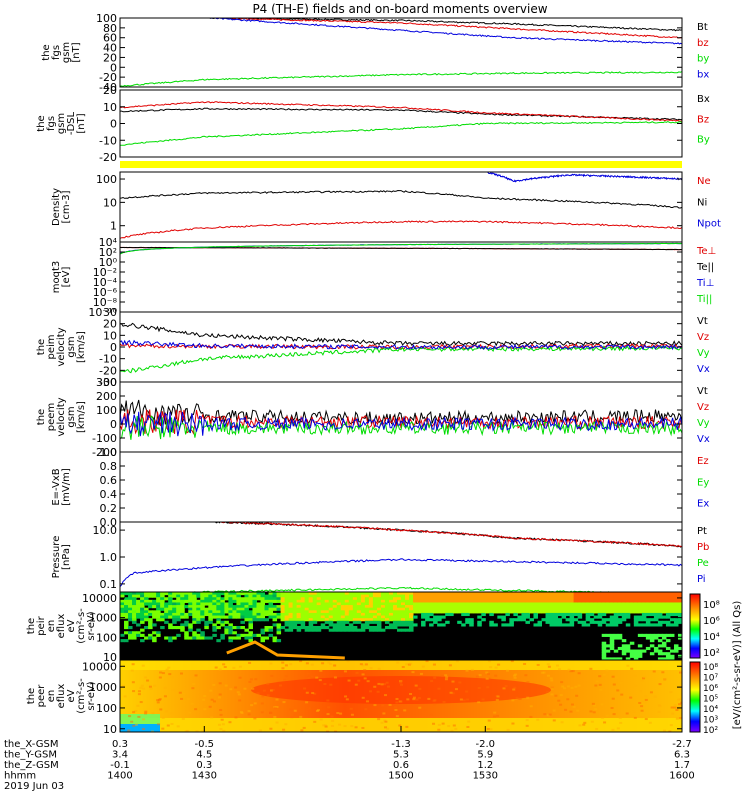  Describe the element at coordinates (109, 466) in the screenshot. I see `ytick-label: 0.8` at that location.